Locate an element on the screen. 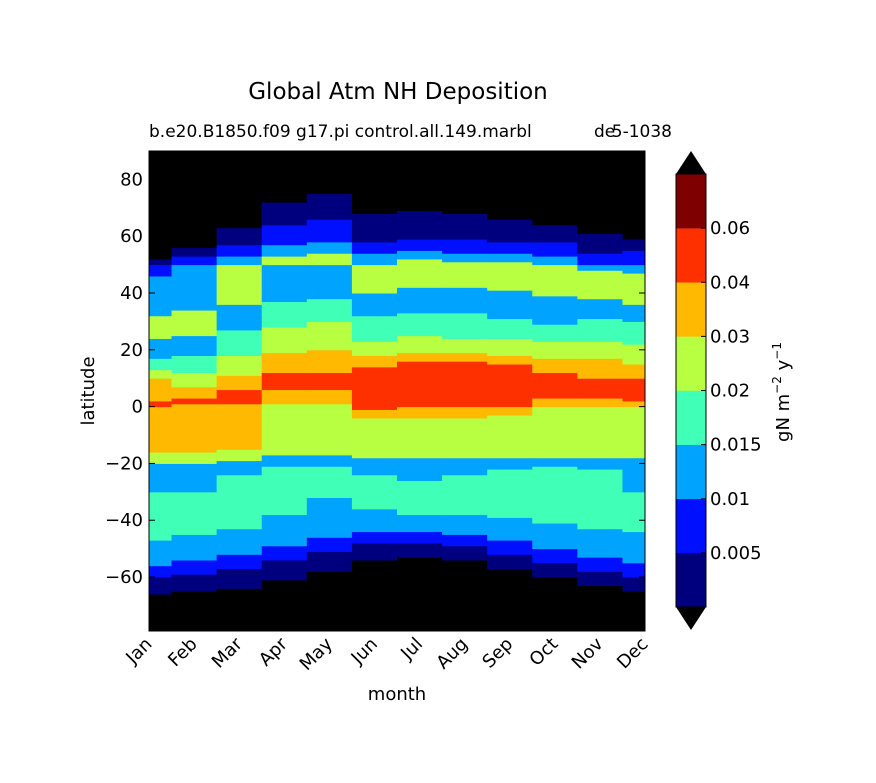 This screenshot has width=876, height=783. colorbar-tick-label: 0.04 is located at coordinates (730, 282).